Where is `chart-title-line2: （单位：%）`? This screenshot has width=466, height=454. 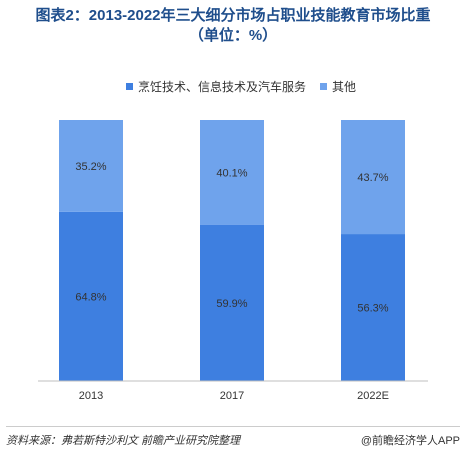 chart-title-line2: （单位：%） is located at coordinates (233, 35).